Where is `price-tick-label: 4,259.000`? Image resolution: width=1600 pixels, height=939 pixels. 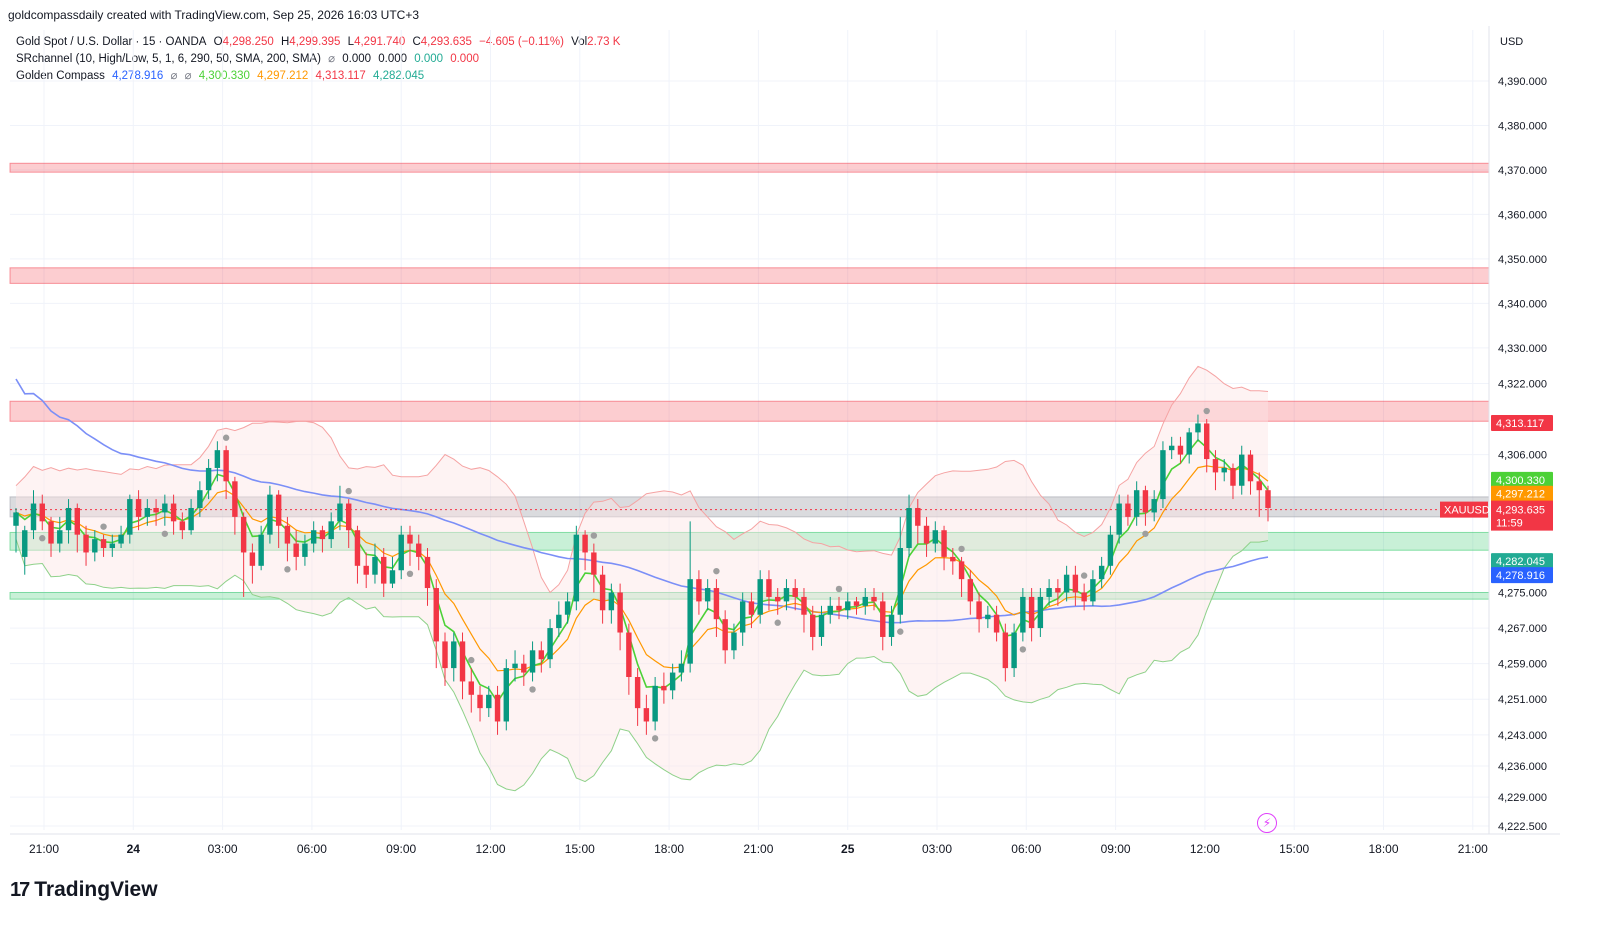
price-tick-label: 4,259.000 is located at coordinates (1522, 665).